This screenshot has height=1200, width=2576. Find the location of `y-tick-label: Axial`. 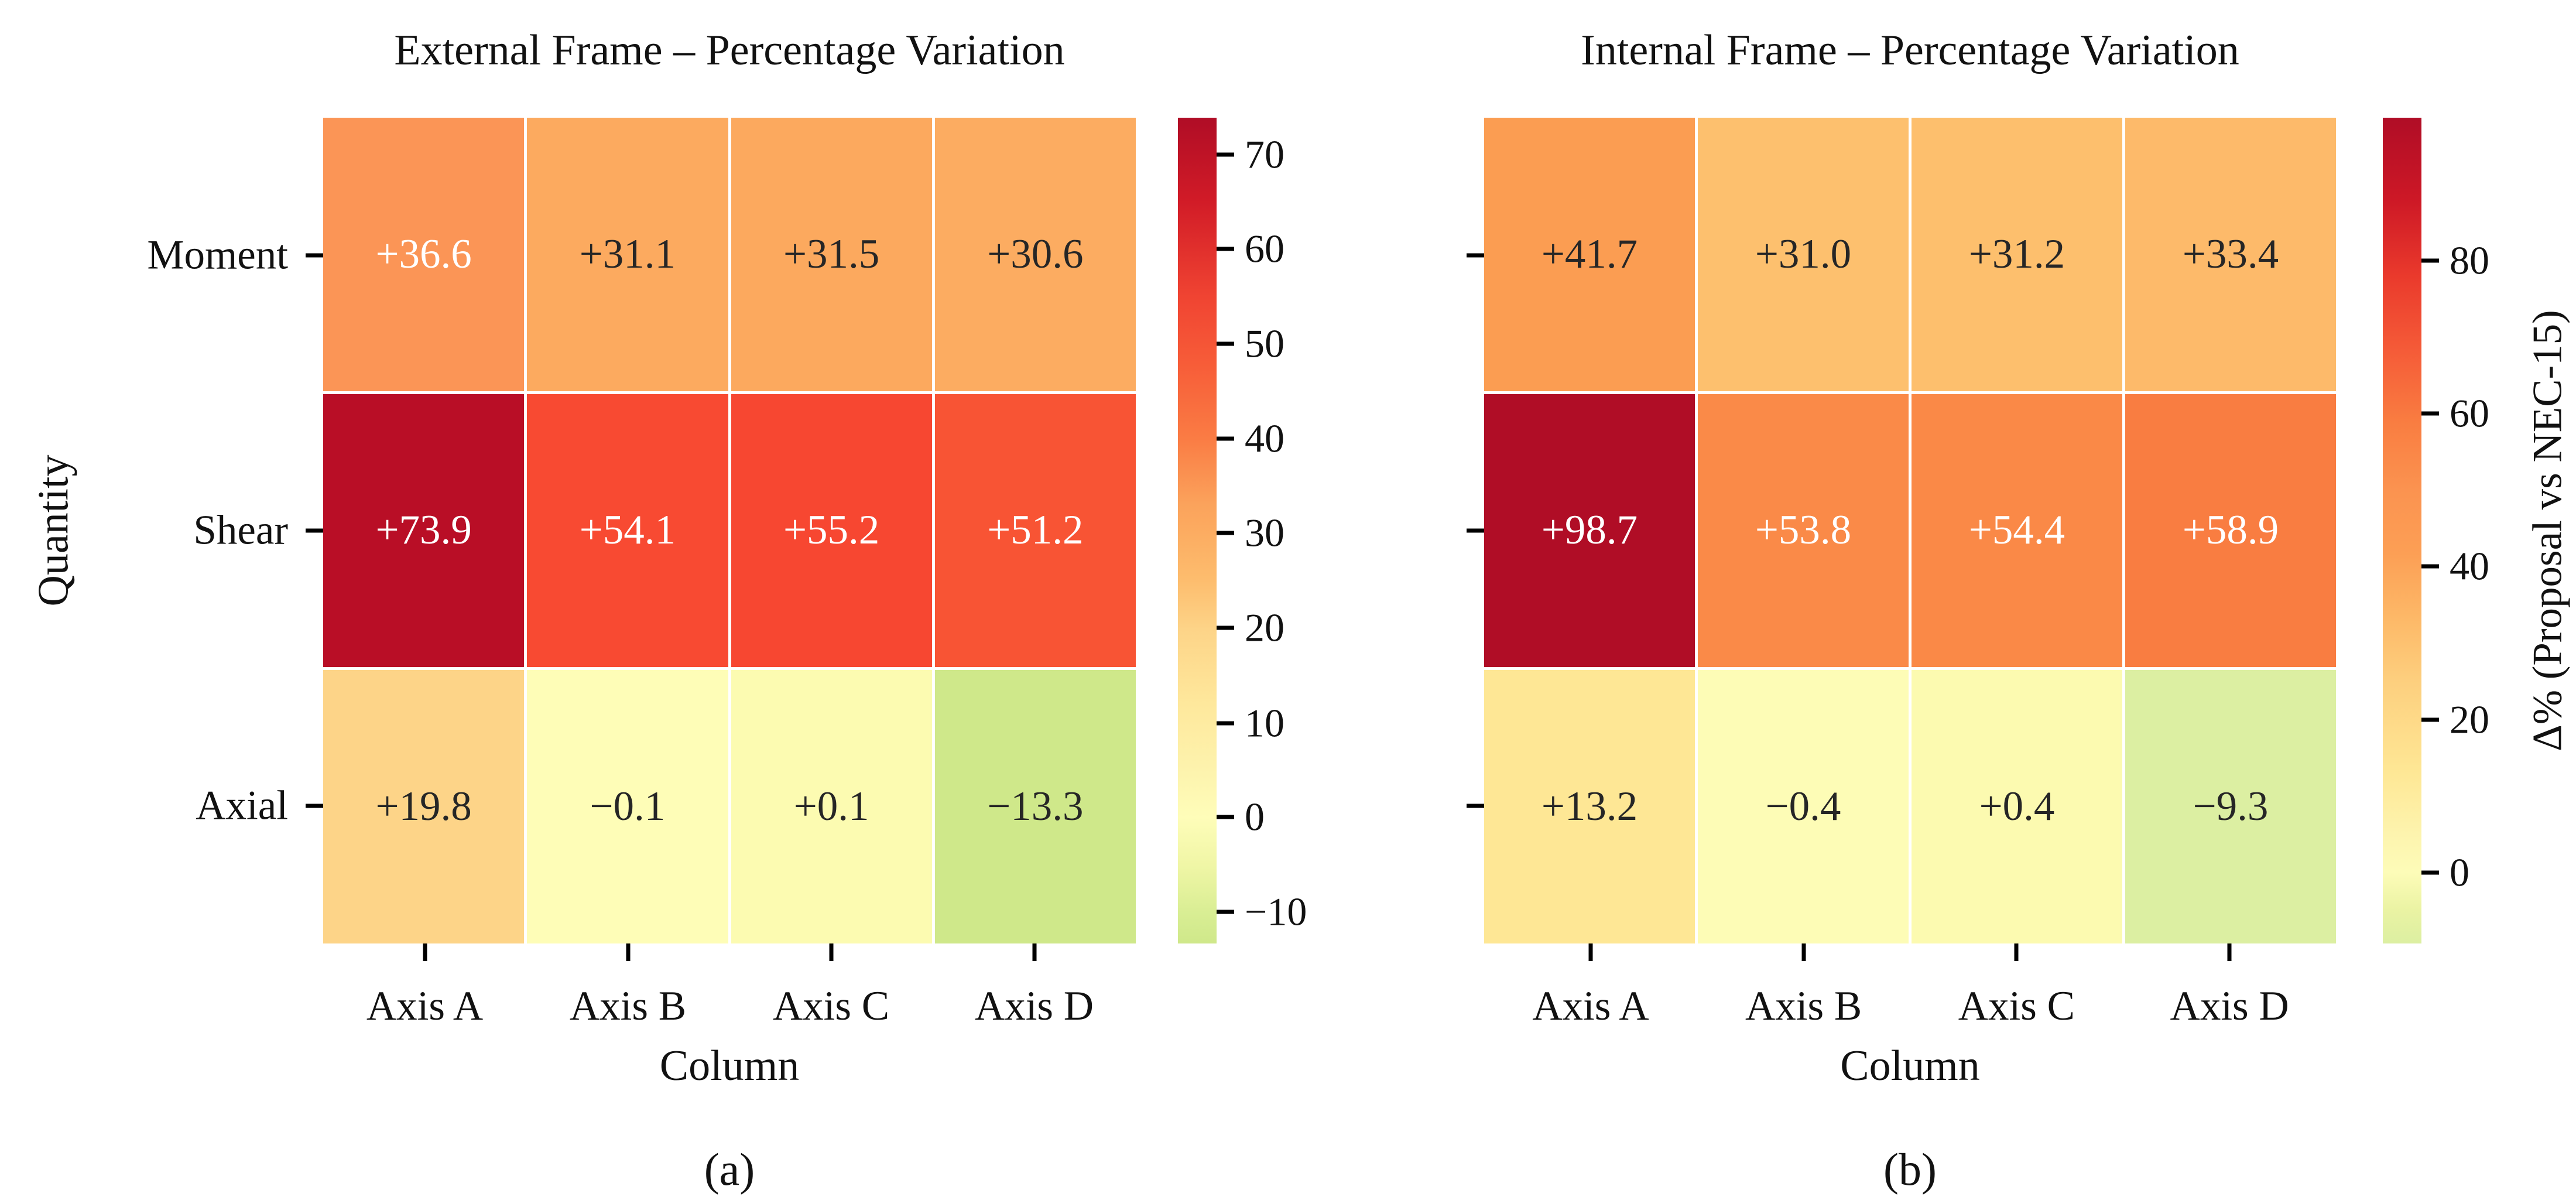

y-tick-label: Axial is located at coordinates (242, 806).